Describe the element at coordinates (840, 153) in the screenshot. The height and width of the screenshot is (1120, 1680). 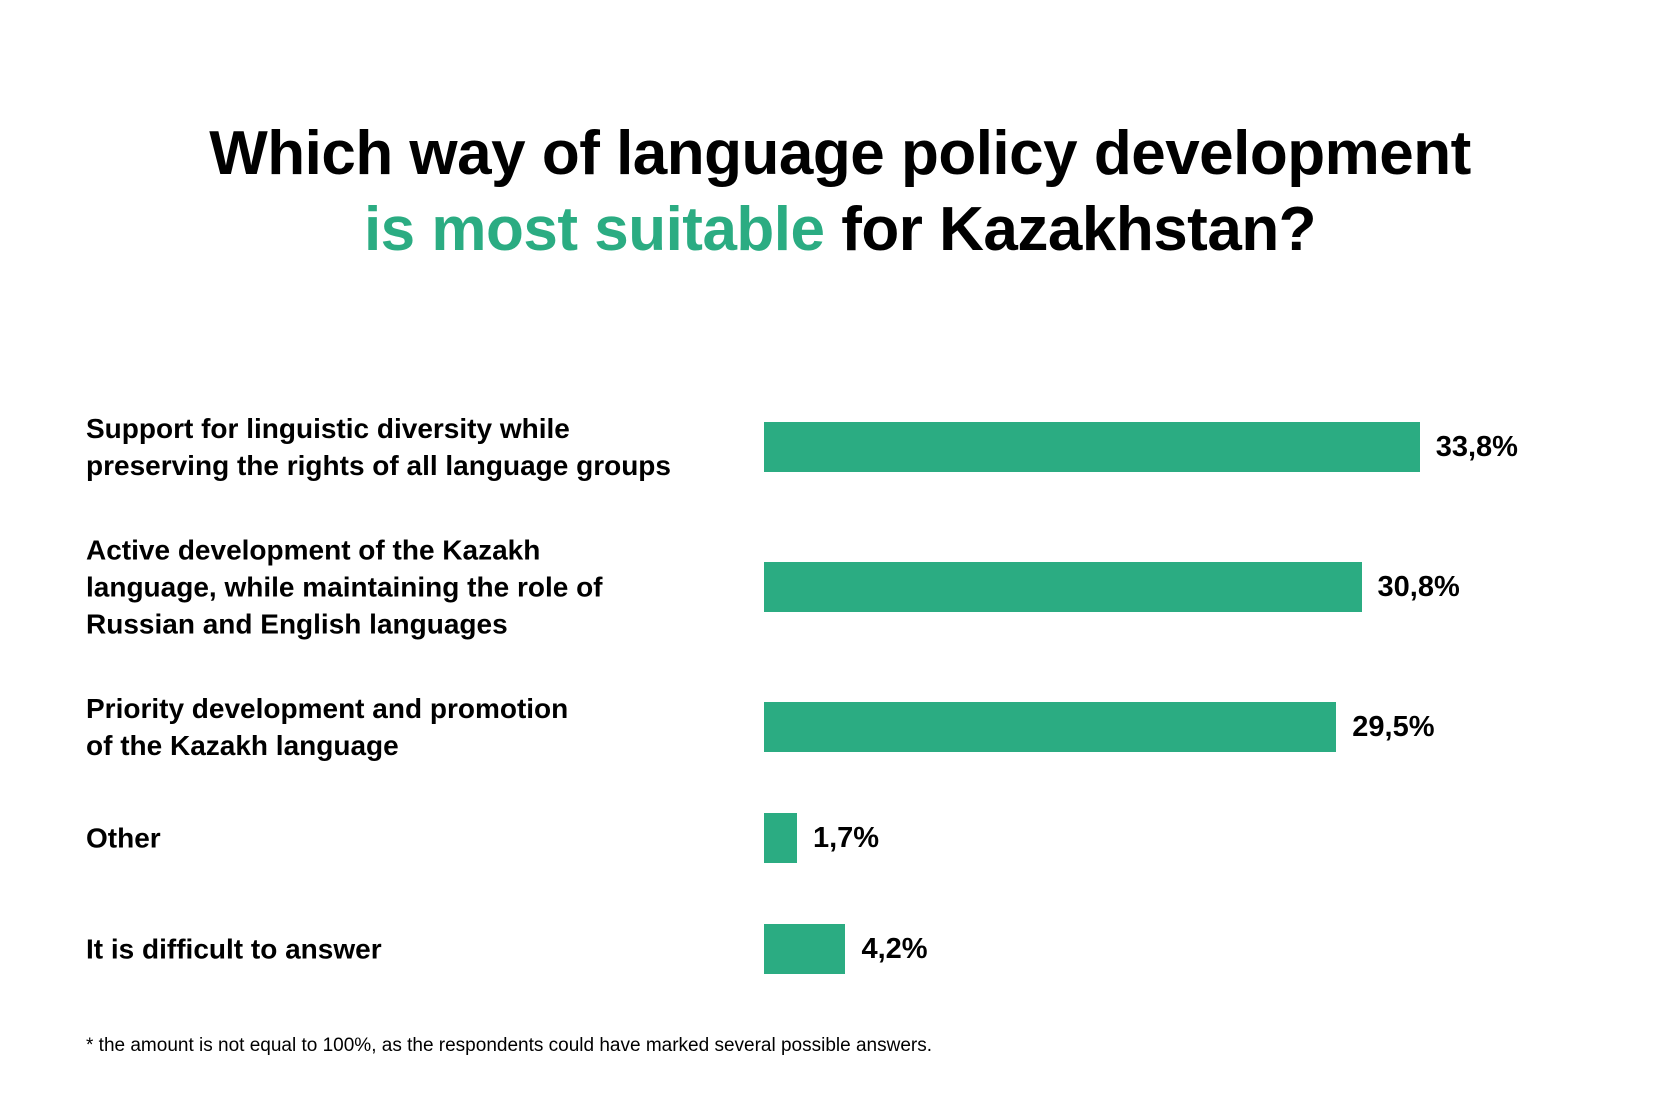
I see `chart-title-line-1: Which way of language policy development` at that location.